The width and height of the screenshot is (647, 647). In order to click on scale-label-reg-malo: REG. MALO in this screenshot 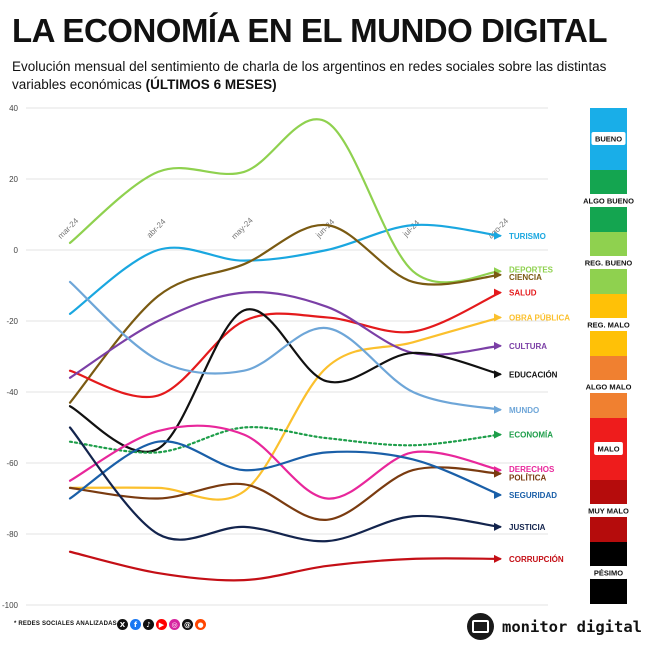, I will do `click(608, 325)`.